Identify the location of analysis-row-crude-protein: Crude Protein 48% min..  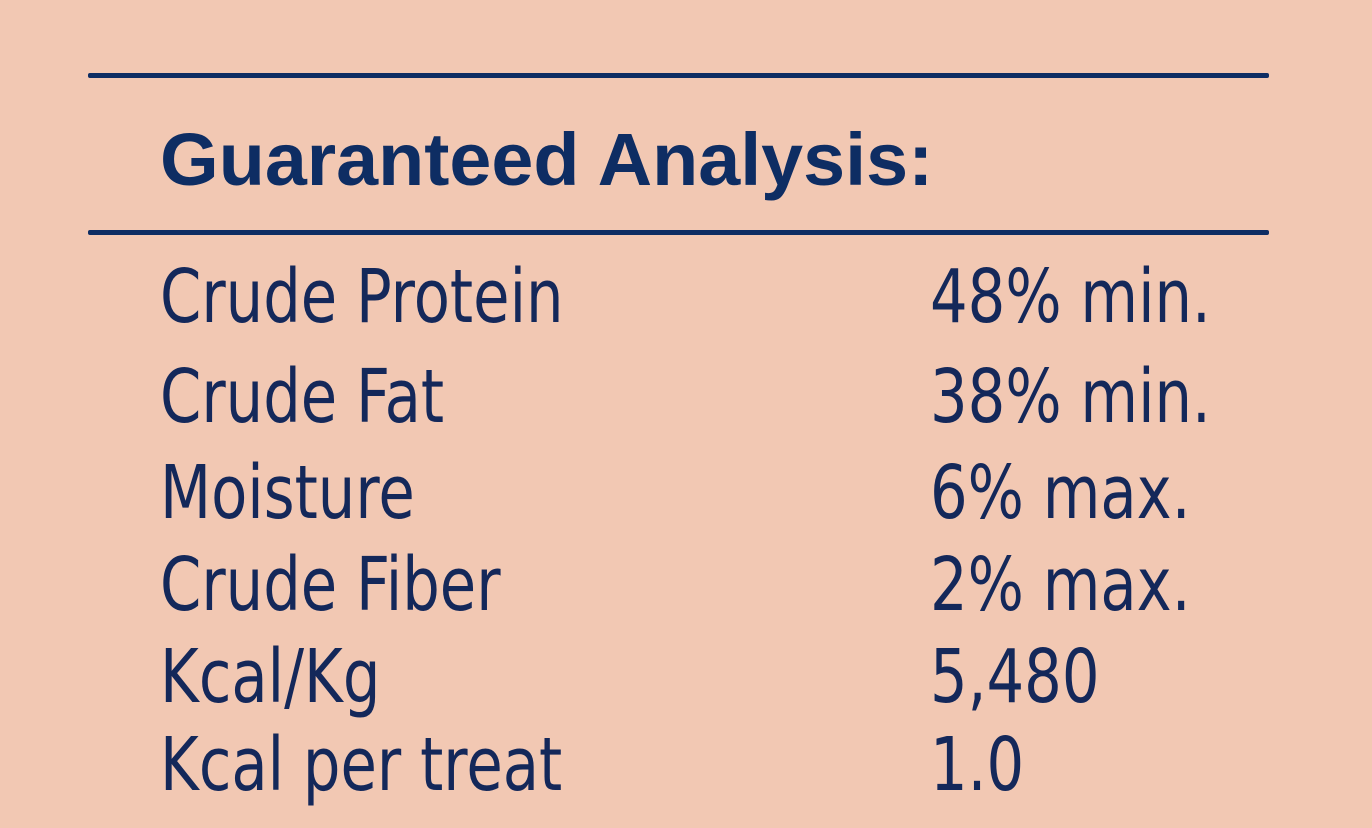
(686, 297).